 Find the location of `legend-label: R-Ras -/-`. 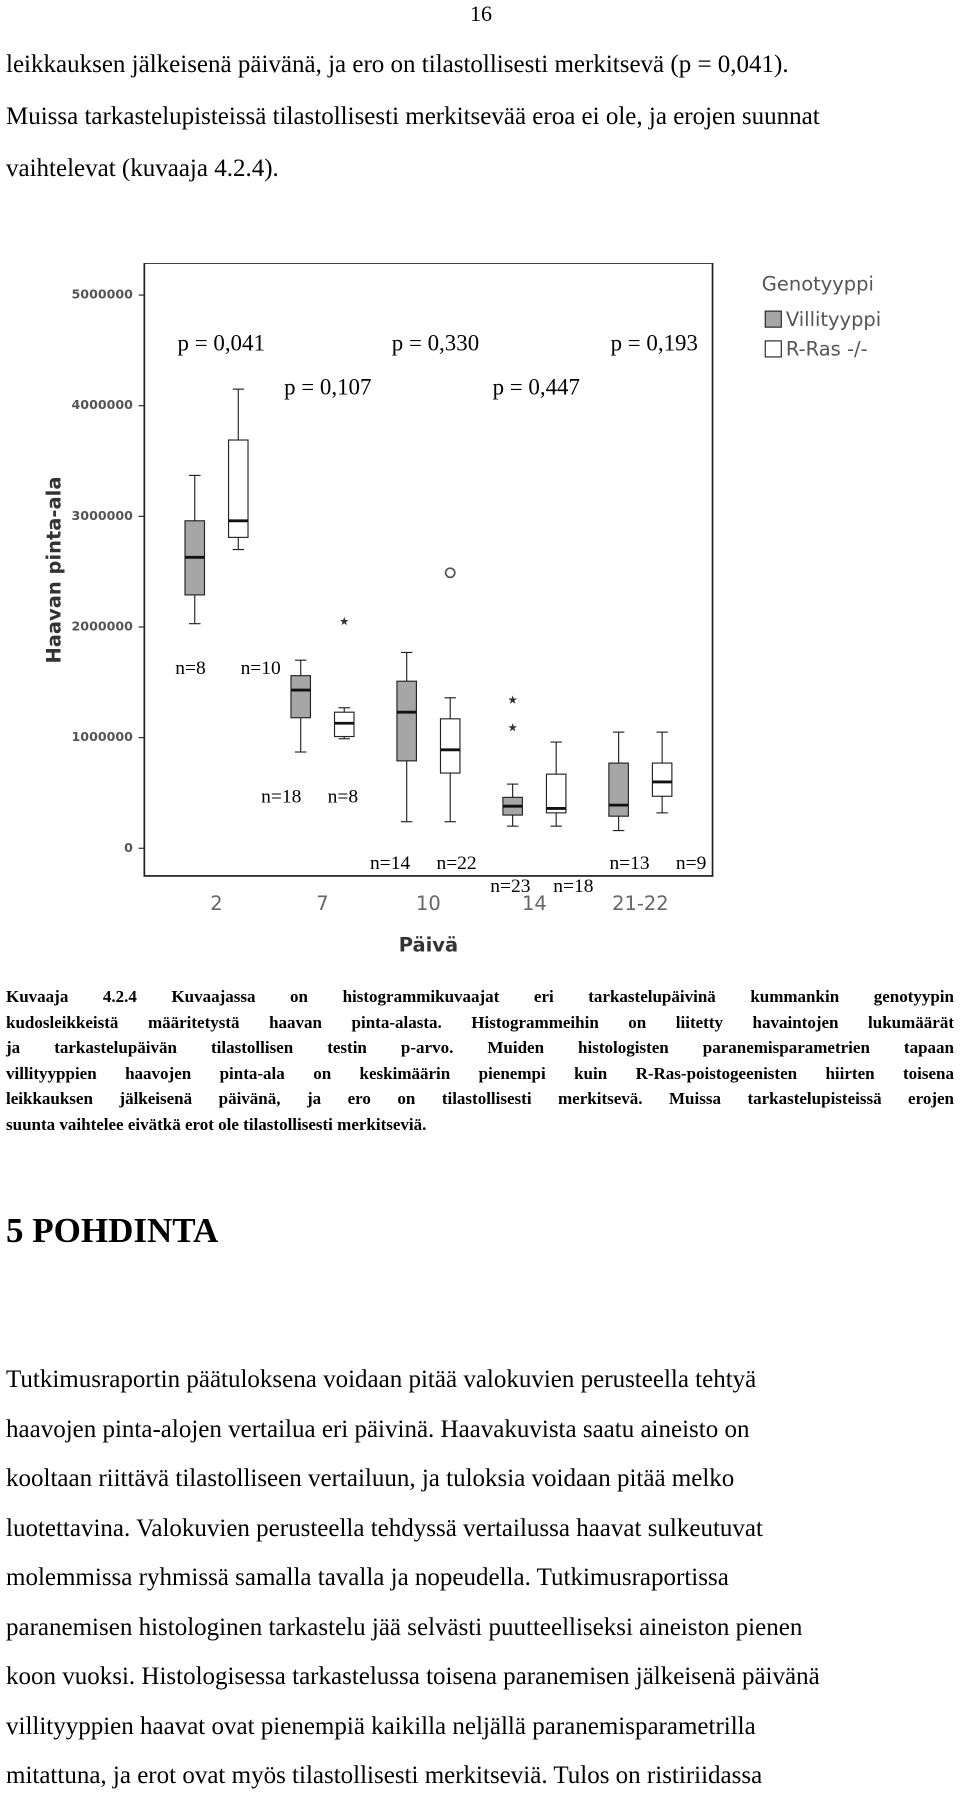

legend-label: R-Ras -/- is located at coordinates (827, 349).